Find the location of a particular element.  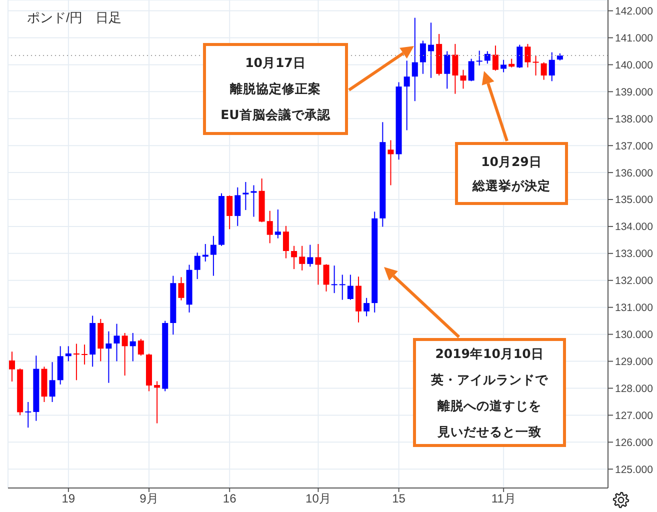

callout-box: 10月29日総選挙が決定 is located at coordinates (511, 173).